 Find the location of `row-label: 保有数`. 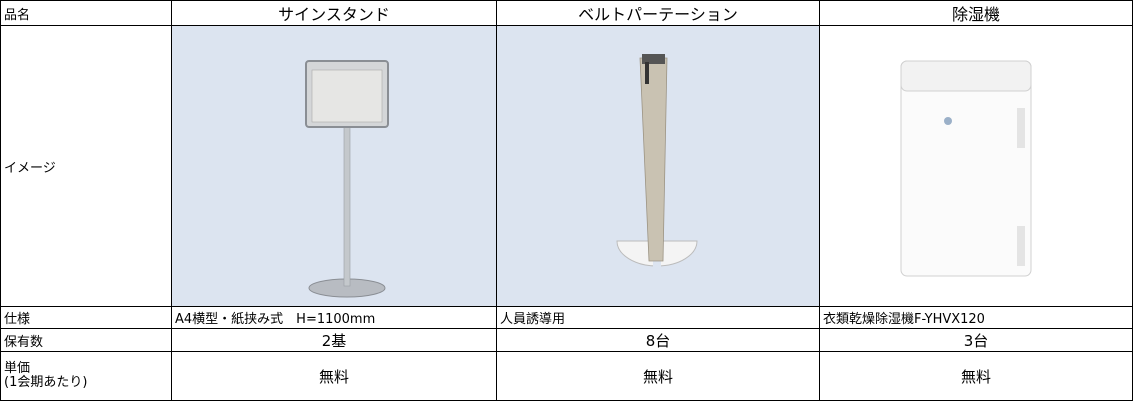

row-label: 保有数 is located at coordinates (86, 340).